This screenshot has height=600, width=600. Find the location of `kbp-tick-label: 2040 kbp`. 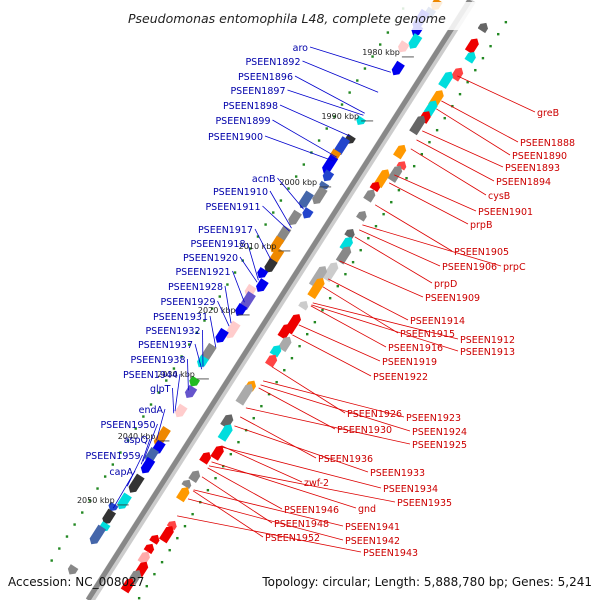

kbp-tick-label: 2040 kbp is located at coordinates (137, 436).